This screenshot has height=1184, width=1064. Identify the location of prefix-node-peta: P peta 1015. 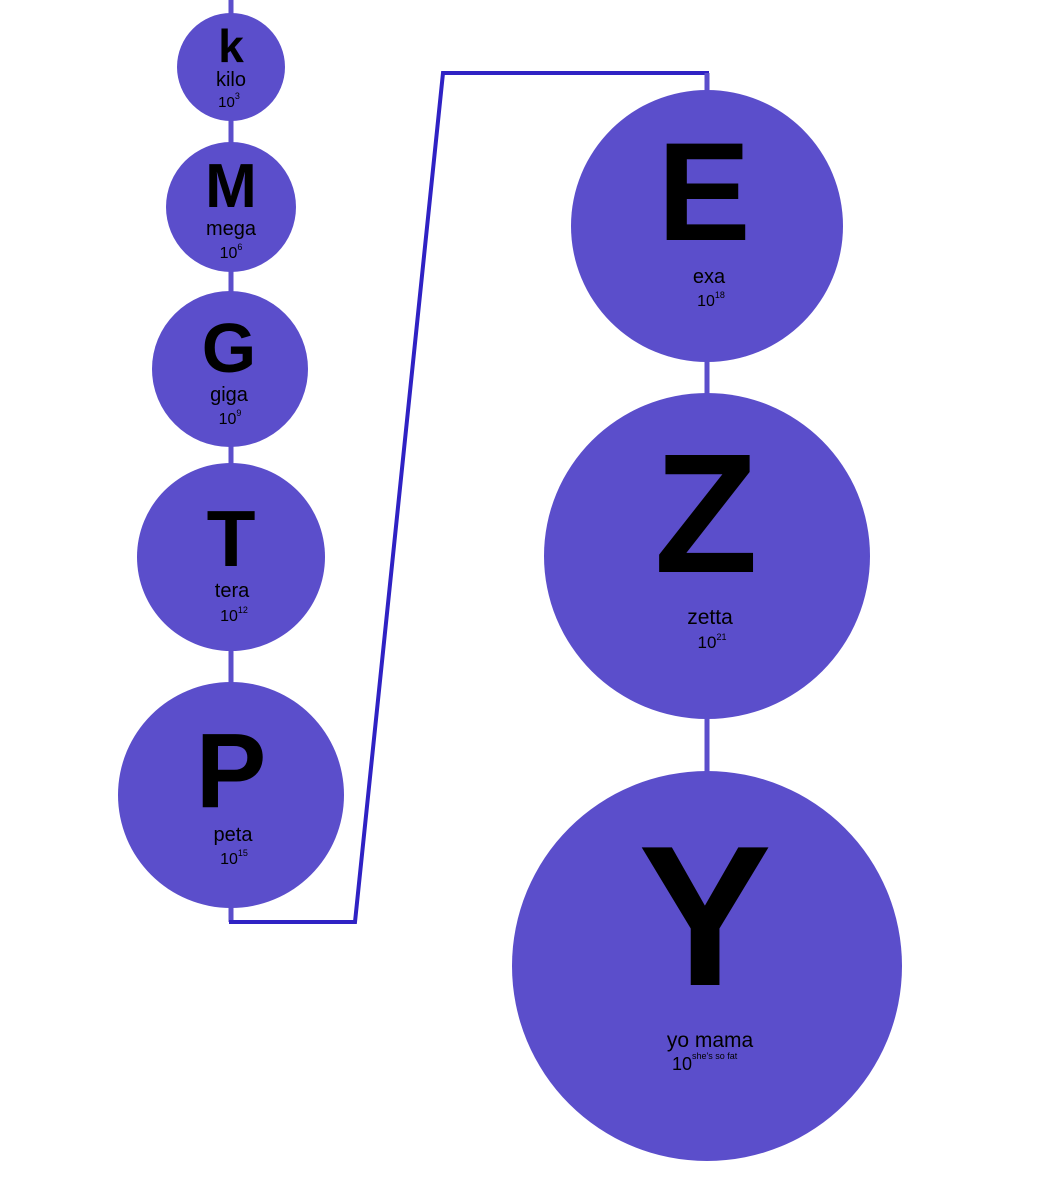
(231, 795).